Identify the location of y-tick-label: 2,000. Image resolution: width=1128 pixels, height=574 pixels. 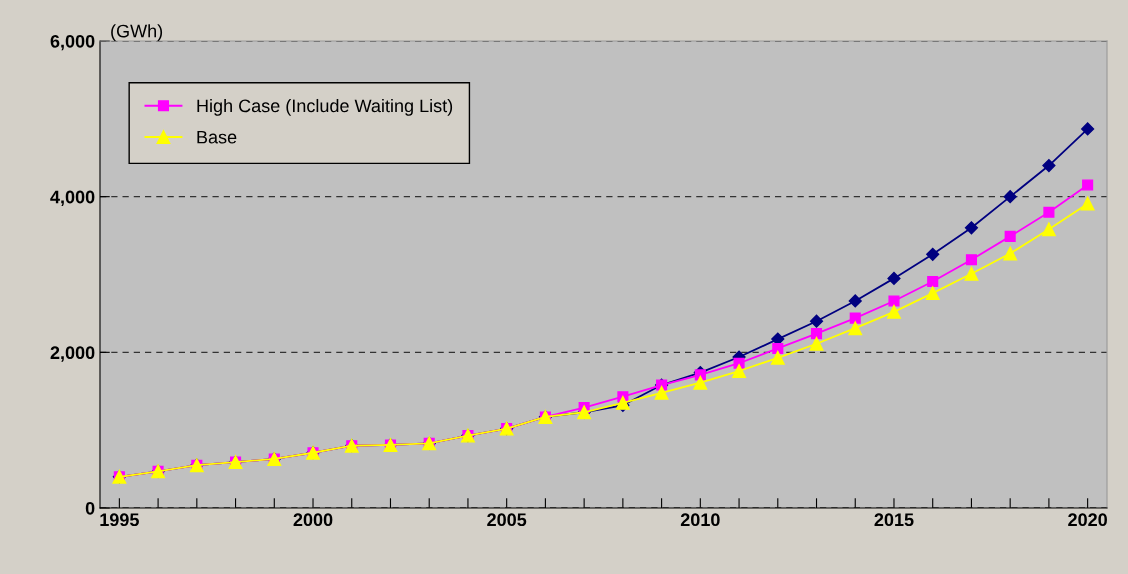
(72, 354).